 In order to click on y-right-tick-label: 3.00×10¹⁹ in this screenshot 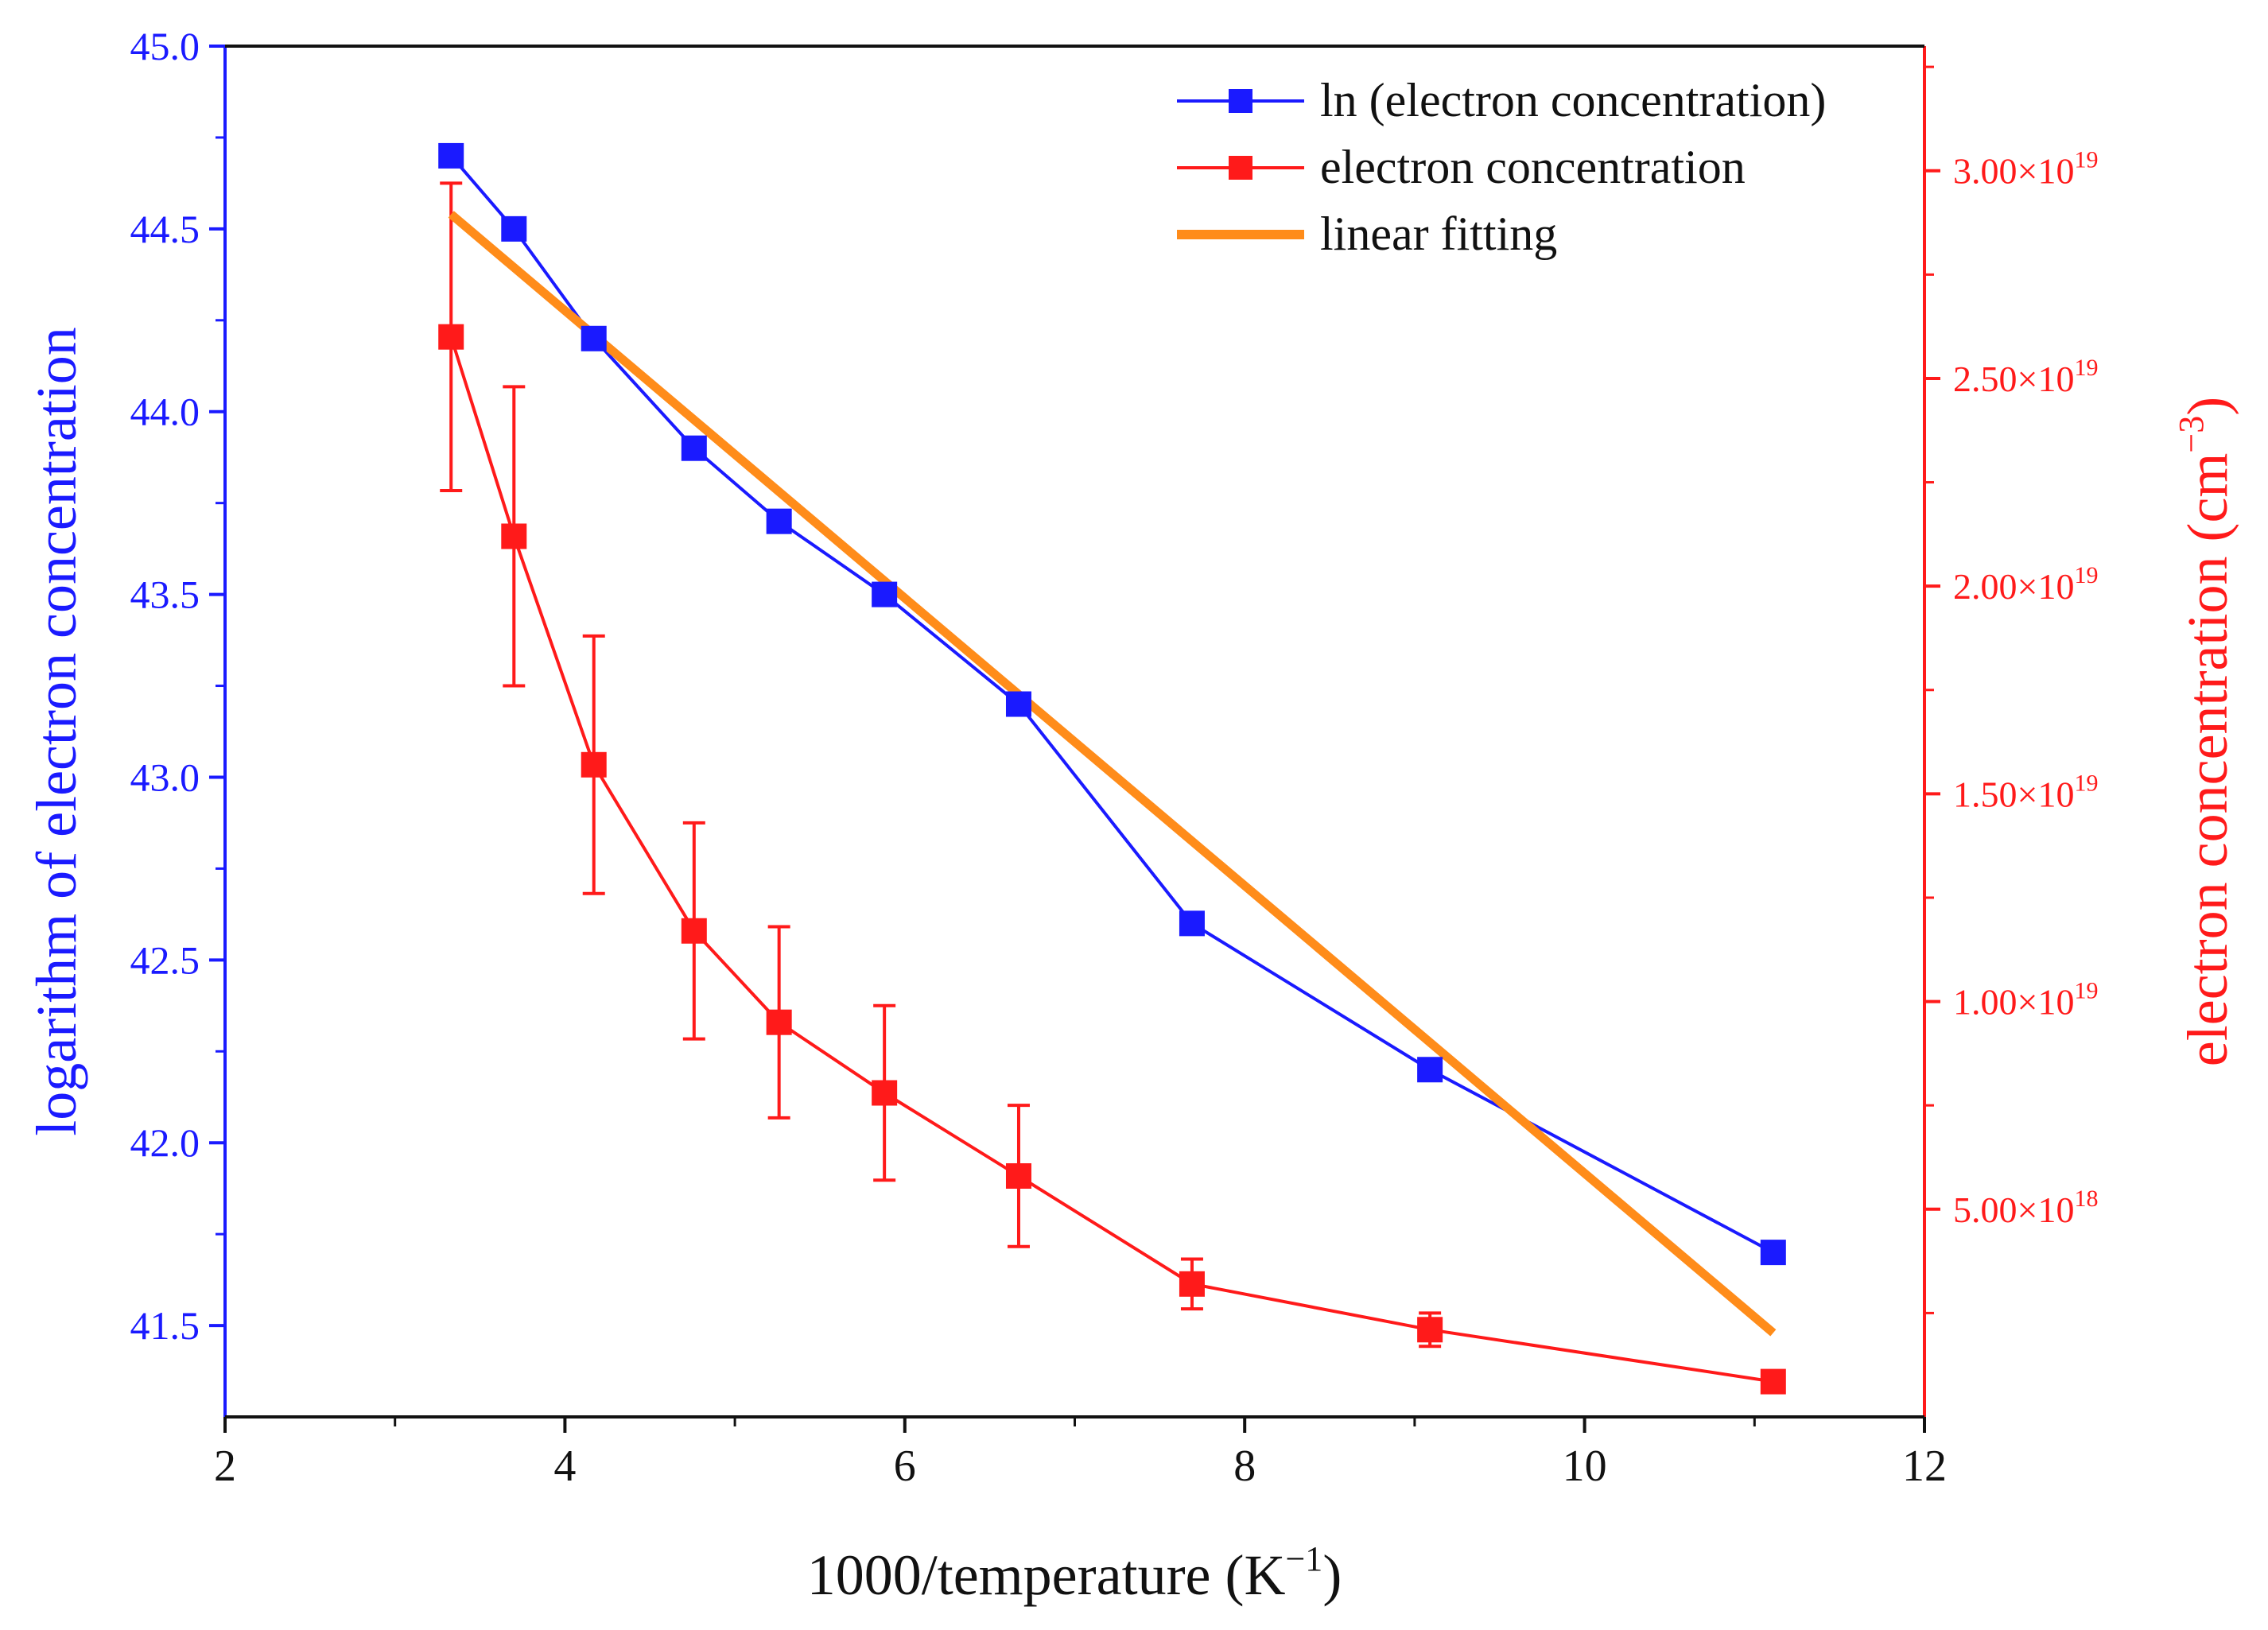, I will do `click(2026, 170)`.